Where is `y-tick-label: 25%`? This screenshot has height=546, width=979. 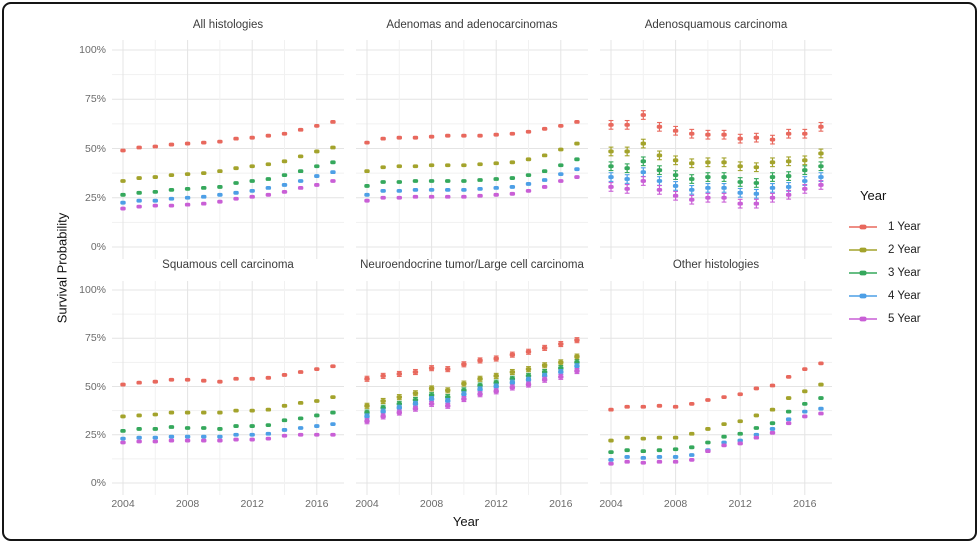 y-tick-label: 25% is located at coordinates (95, 197).